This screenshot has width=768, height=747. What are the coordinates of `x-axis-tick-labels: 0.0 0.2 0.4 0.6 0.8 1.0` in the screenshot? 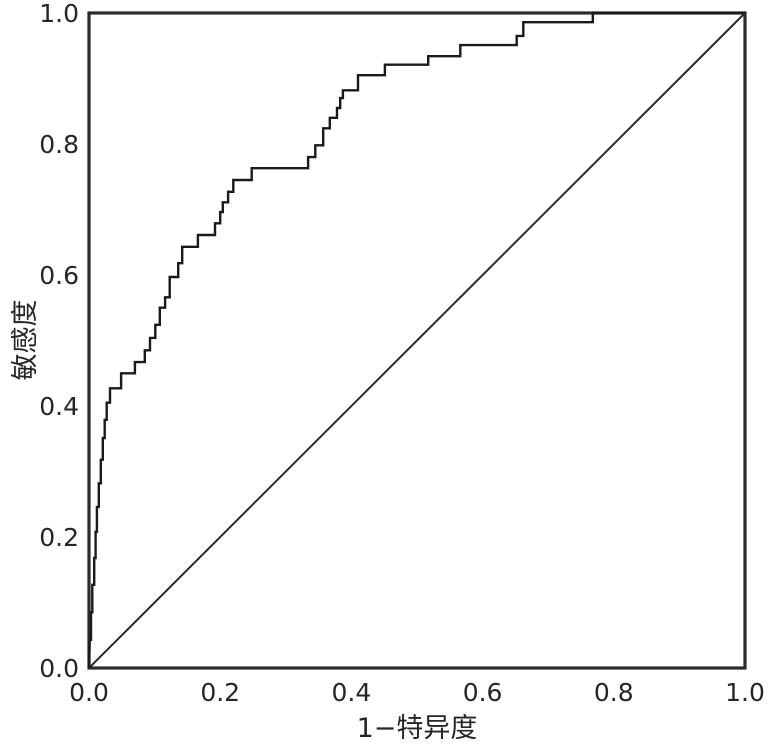 It's located at (417, 692).